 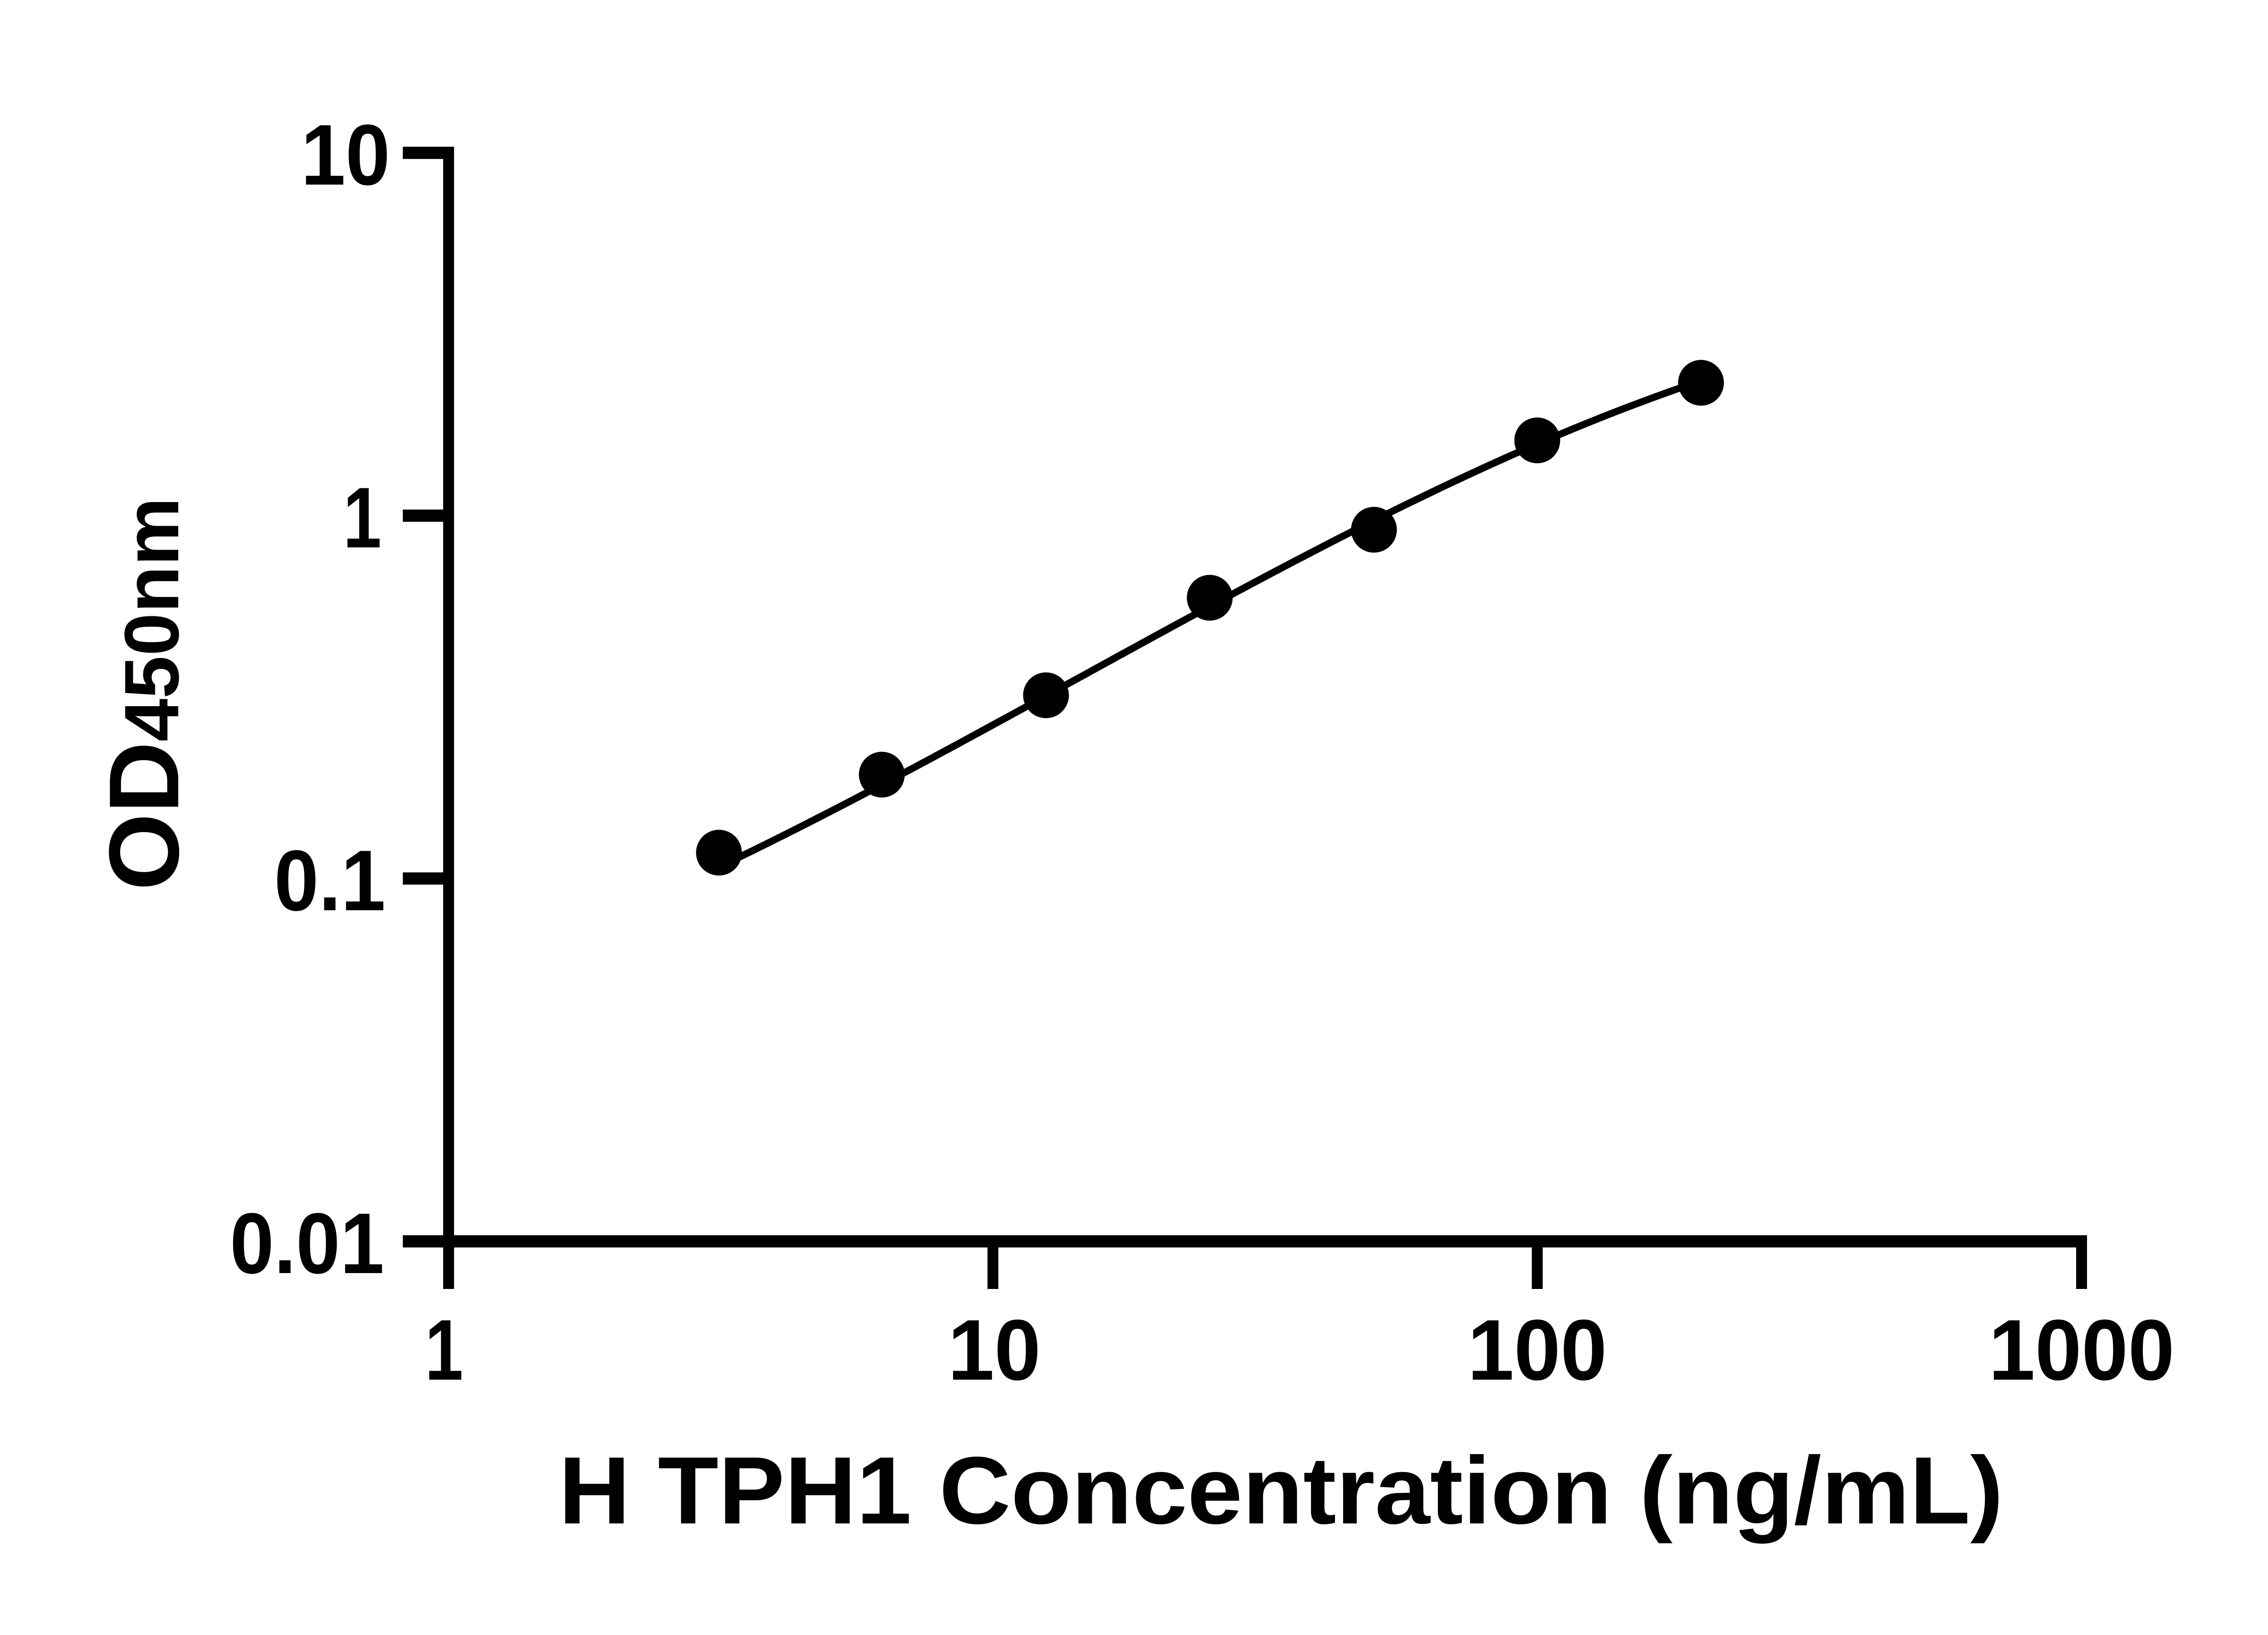 What do you see at coordinates (1282, 1491) in the screenshot?
I see `svg-text: H TPH1 Concentration (ng/mL)` at bounding box center [1282, 1491].